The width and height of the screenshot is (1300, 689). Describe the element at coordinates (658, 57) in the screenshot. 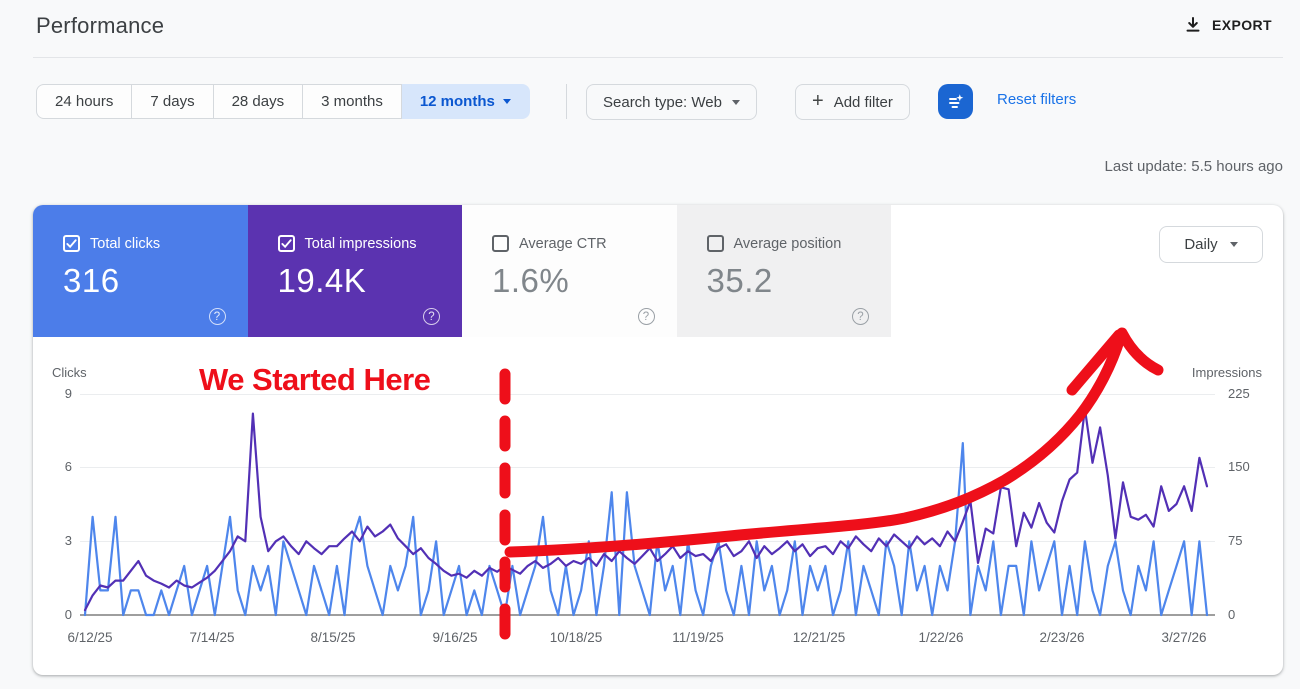

I see `header-divider` at that location.